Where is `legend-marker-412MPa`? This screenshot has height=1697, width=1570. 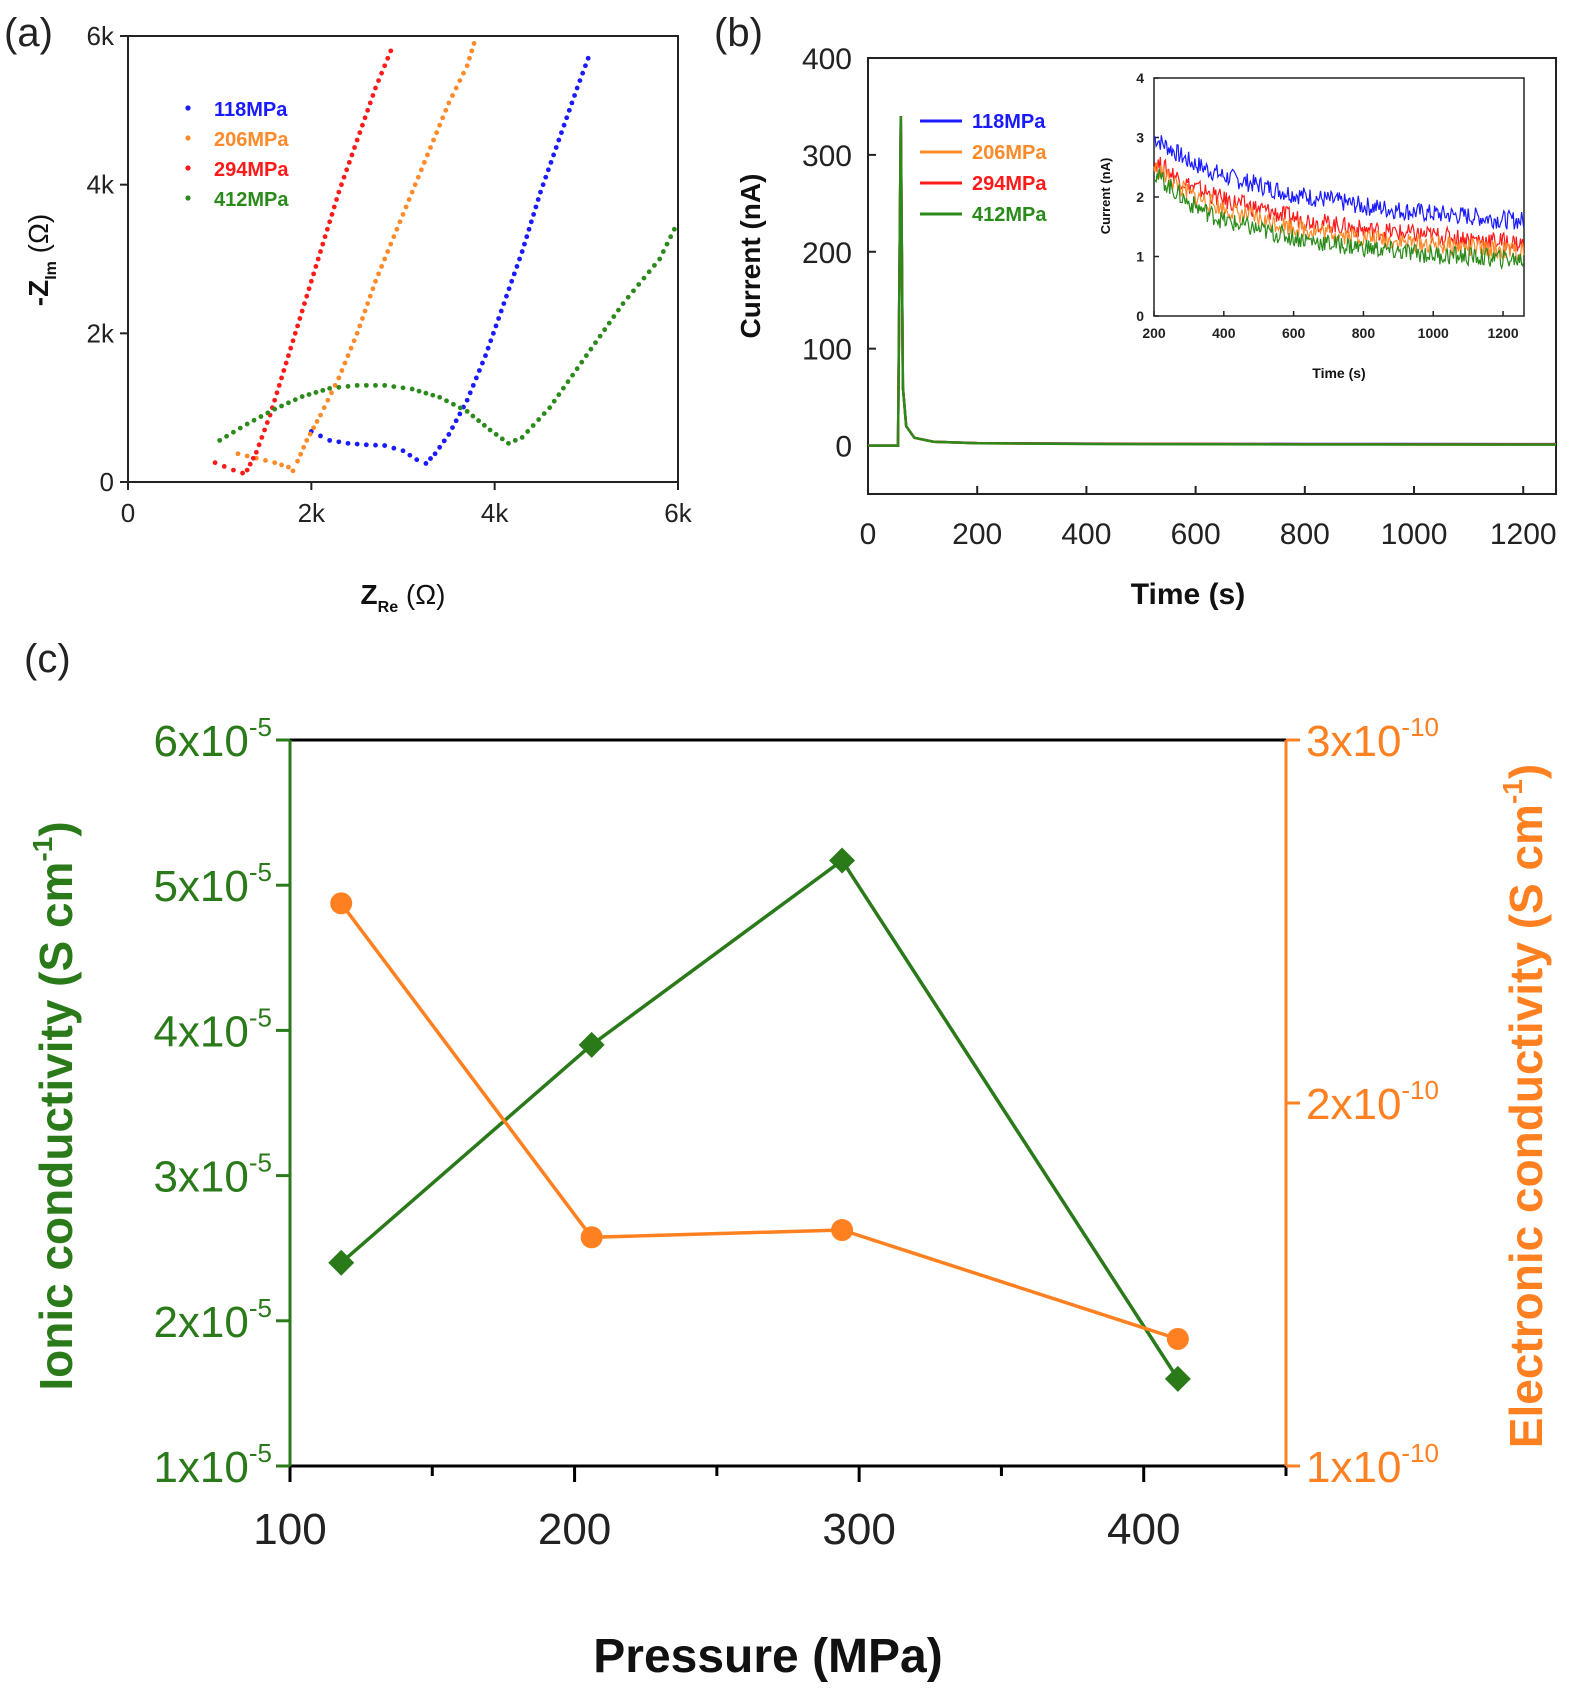 legend-marker-412MPa is located at coordinates (188, 198).